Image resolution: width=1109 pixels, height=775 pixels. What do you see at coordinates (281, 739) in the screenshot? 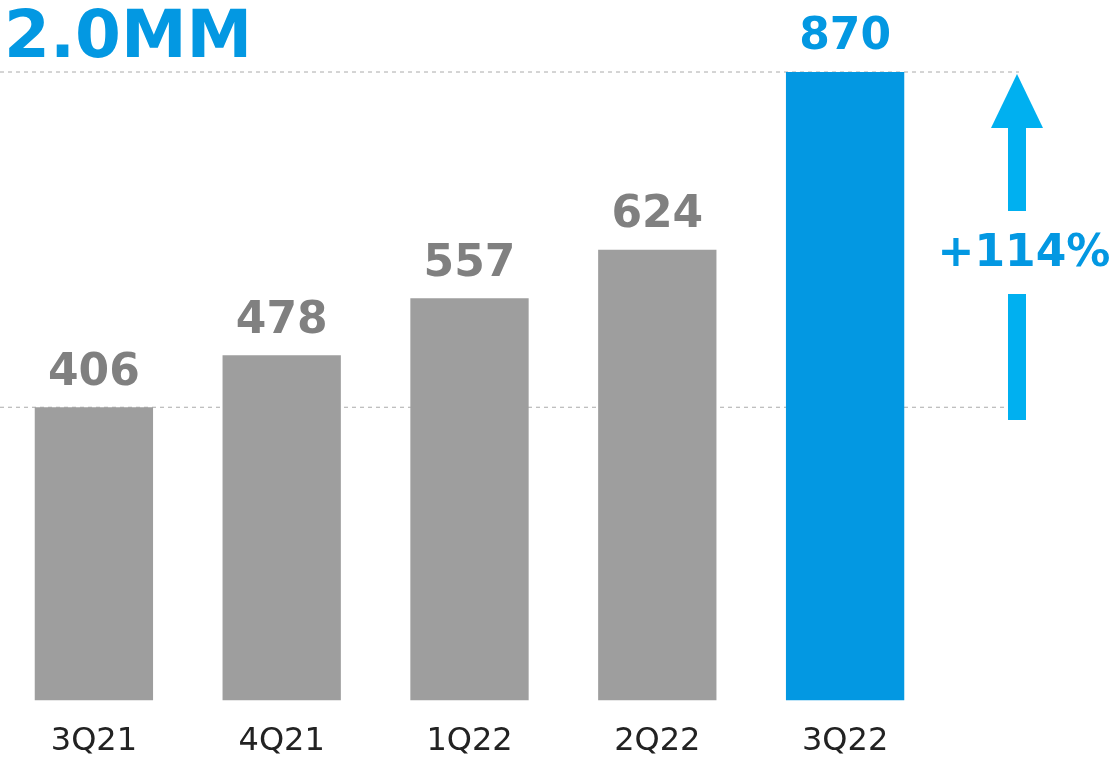
I see `x-tick-label: 4Q21` at bounding box center [281, 739].